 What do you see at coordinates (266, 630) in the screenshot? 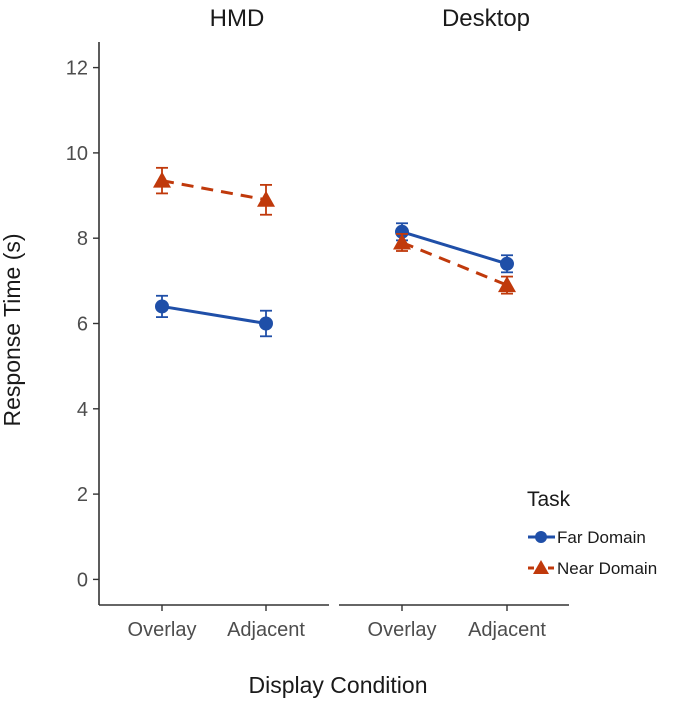
I see `x-tick-label-hmd-adjacent: Adjacent` at bounding box center [266, 630].